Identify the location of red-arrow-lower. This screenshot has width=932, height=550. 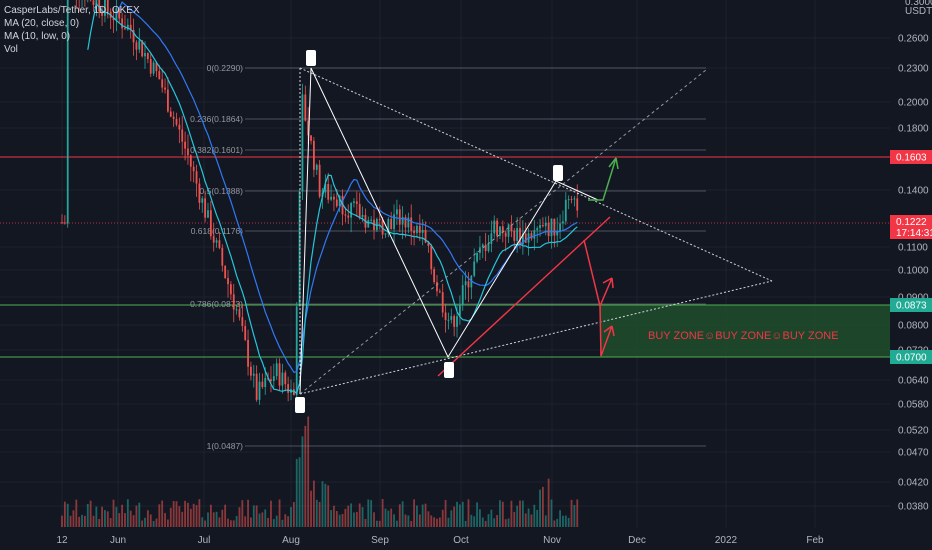
(606, 331).